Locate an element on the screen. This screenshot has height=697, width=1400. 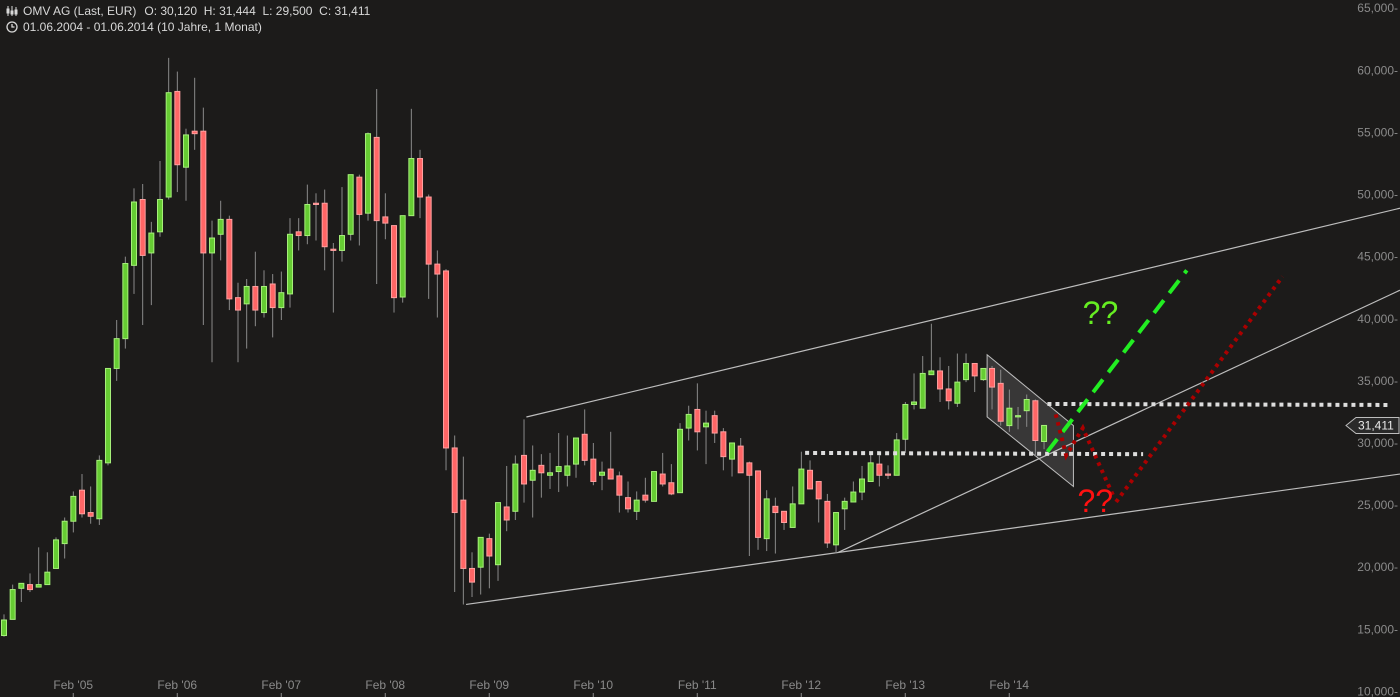
support-dotted-line is located at coordinates (974, 453).